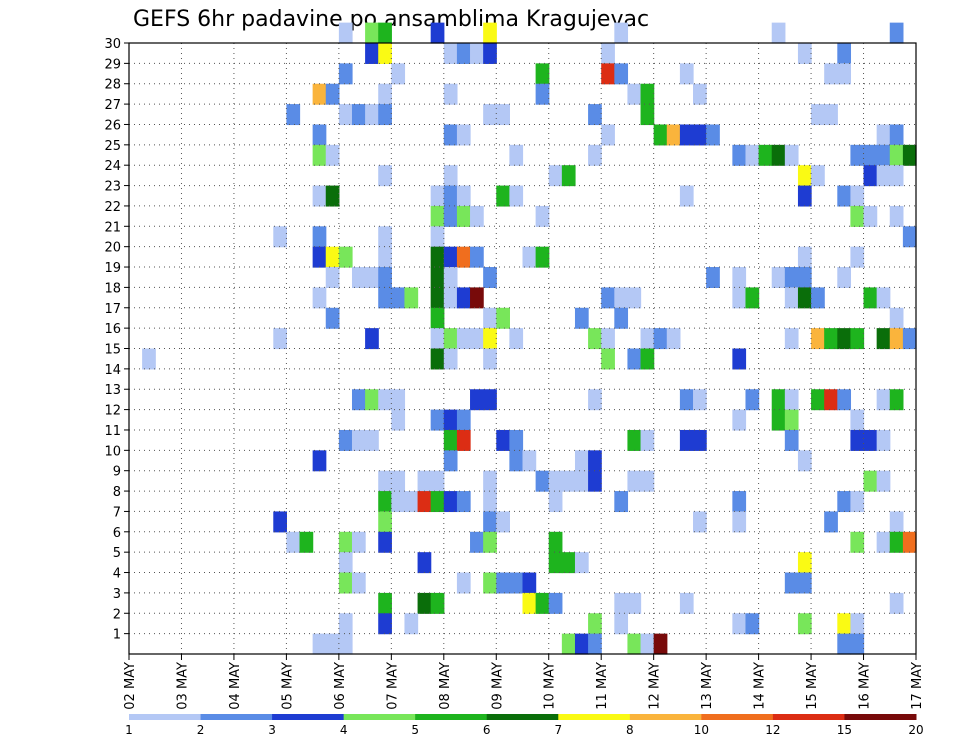  I want to click on y-tick-label: 12, so click(112, 411).